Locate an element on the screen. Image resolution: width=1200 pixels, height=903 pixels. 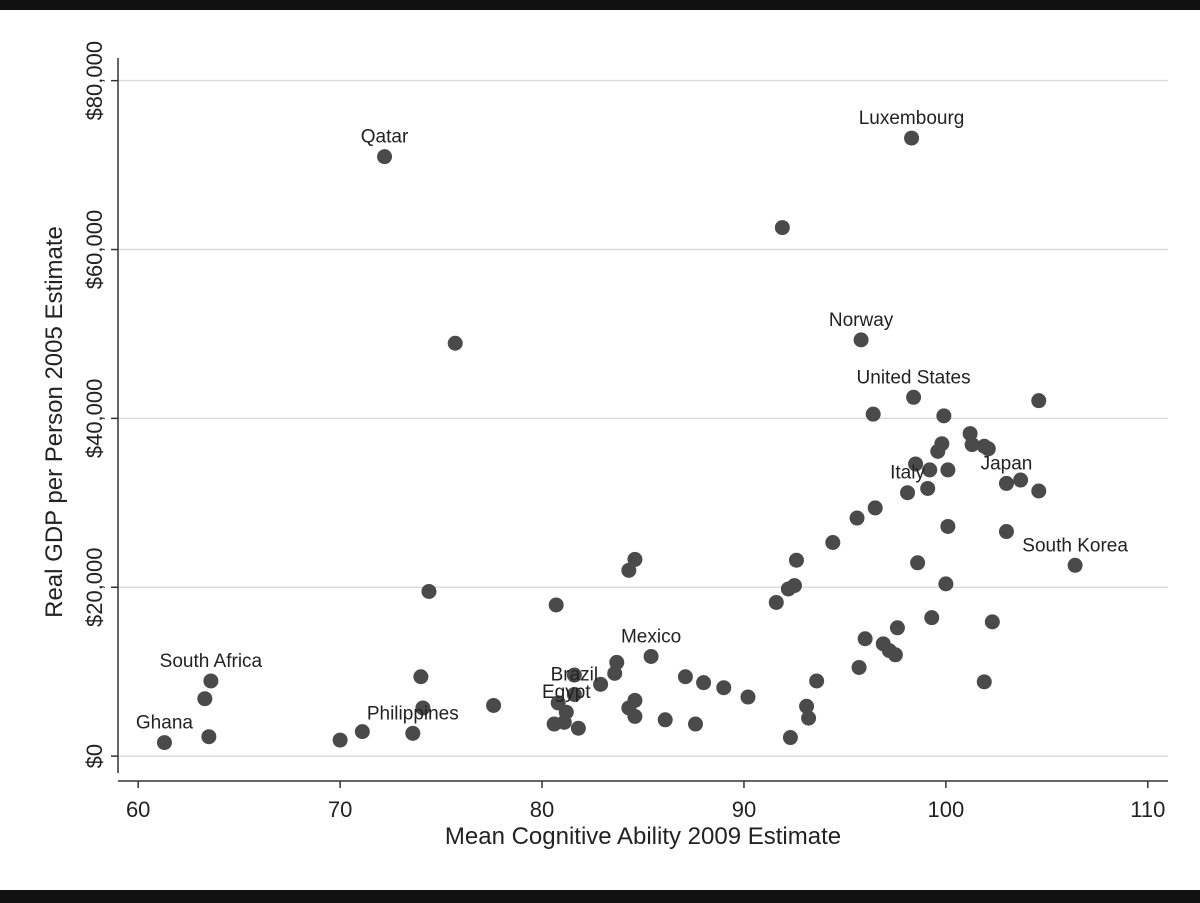
point-label: South Africa is located at coordinates (211, 661).